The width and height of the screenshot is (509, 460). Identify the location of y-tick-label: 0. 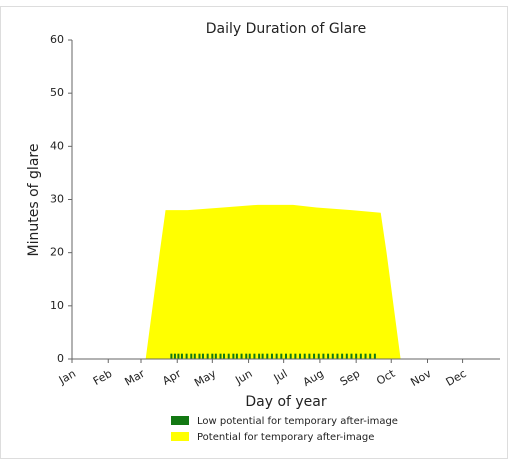
(60, 358).